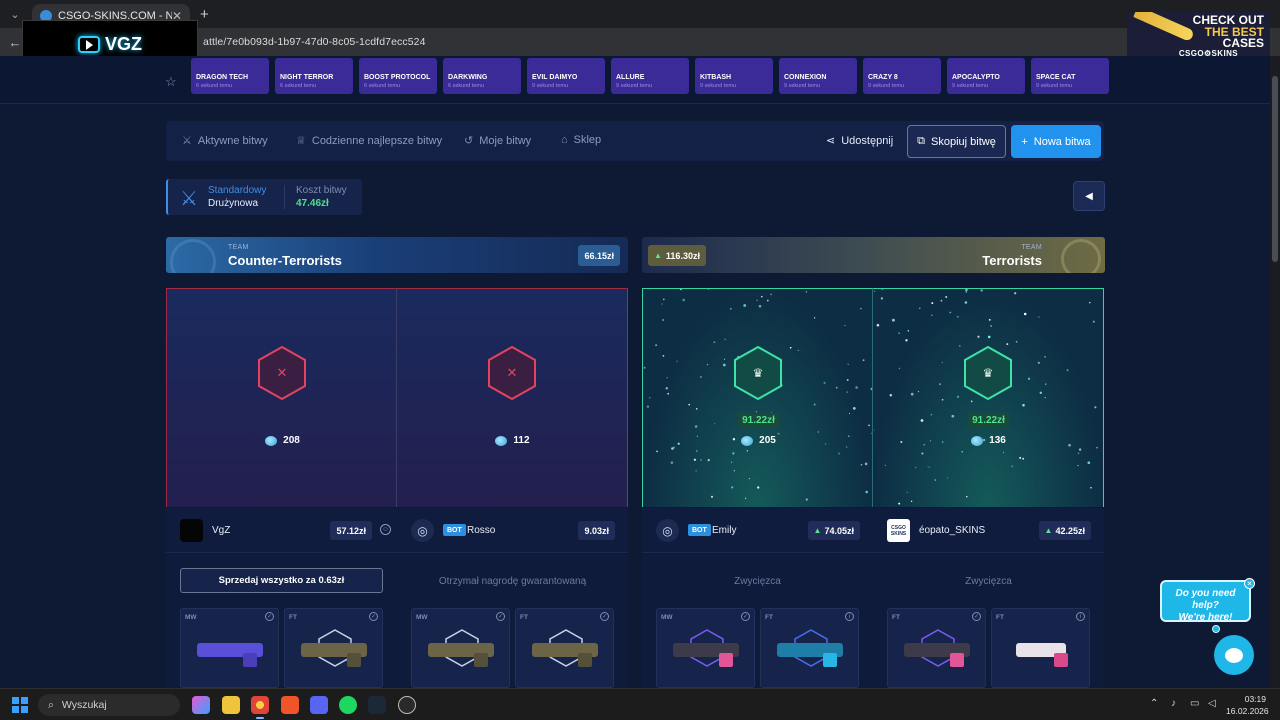 The image size is (1280, 720). What do you see at coordinates (398, 76) in the screenshot?
I see `case-card: BOOST PROTOCOL 6 sekund temu` at bounding box center [398, 76].